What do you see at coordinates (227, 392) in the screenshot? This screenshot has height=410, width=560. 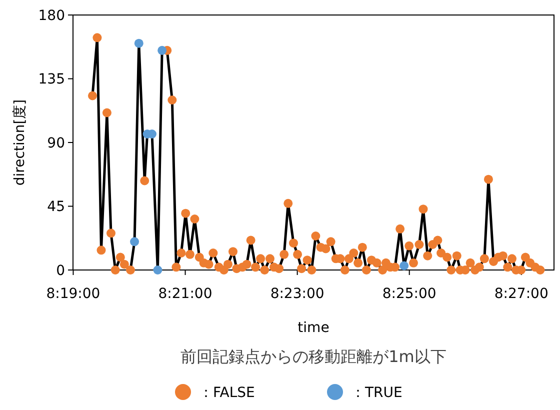 I see `legend-label: ：FALSE` at bounding box center [227, 392].